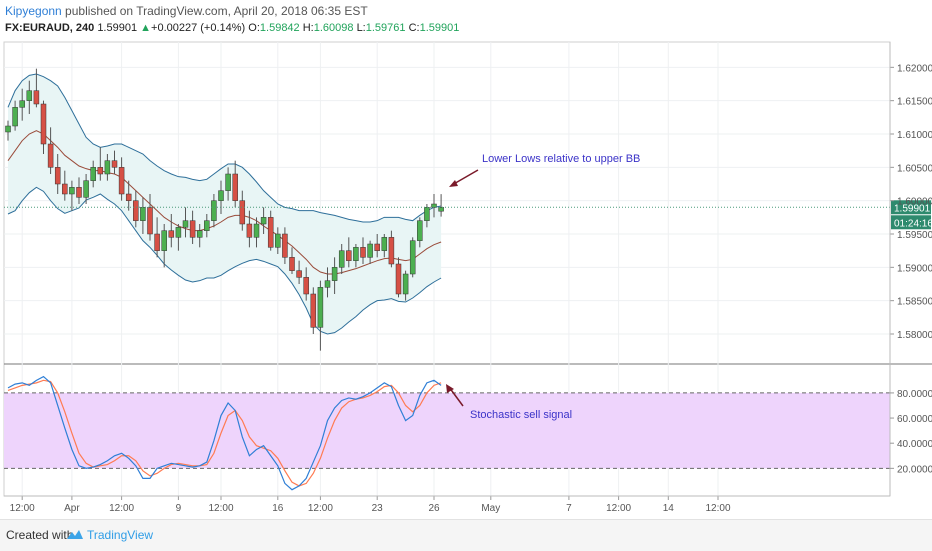 This screenshot has height=551, width=932. I want to click on osc-tick-label: 40.0000, so click(914, 444).